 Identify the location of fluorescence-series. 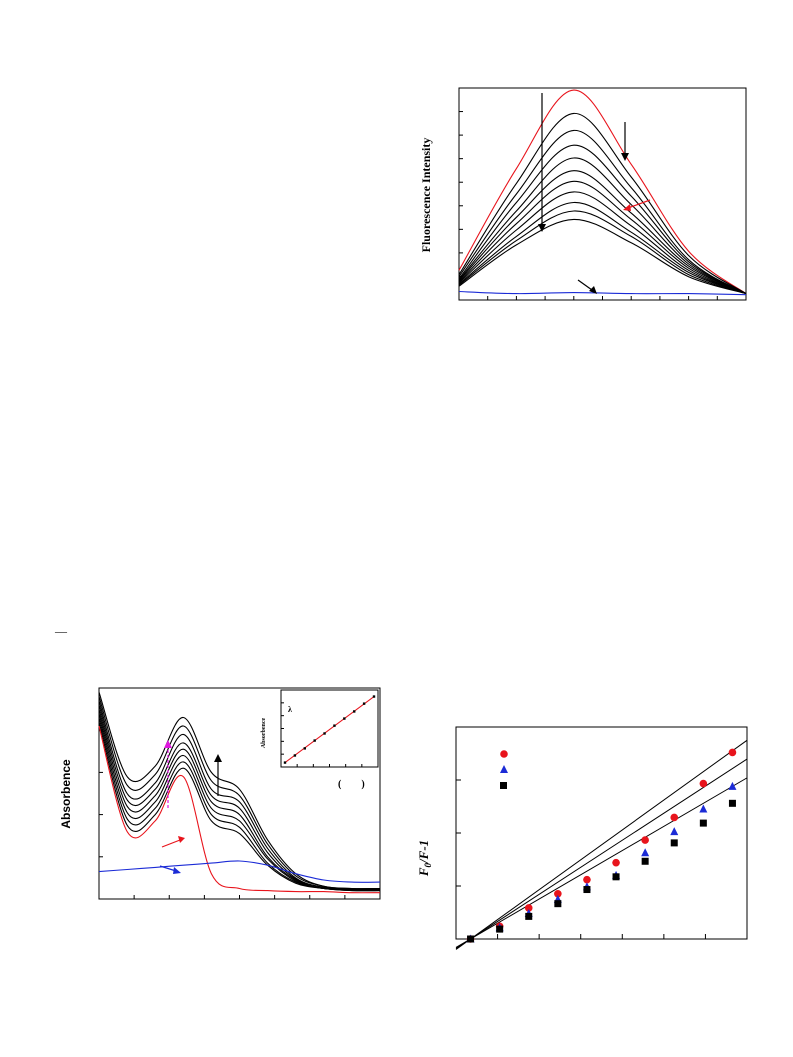
(602, 192).